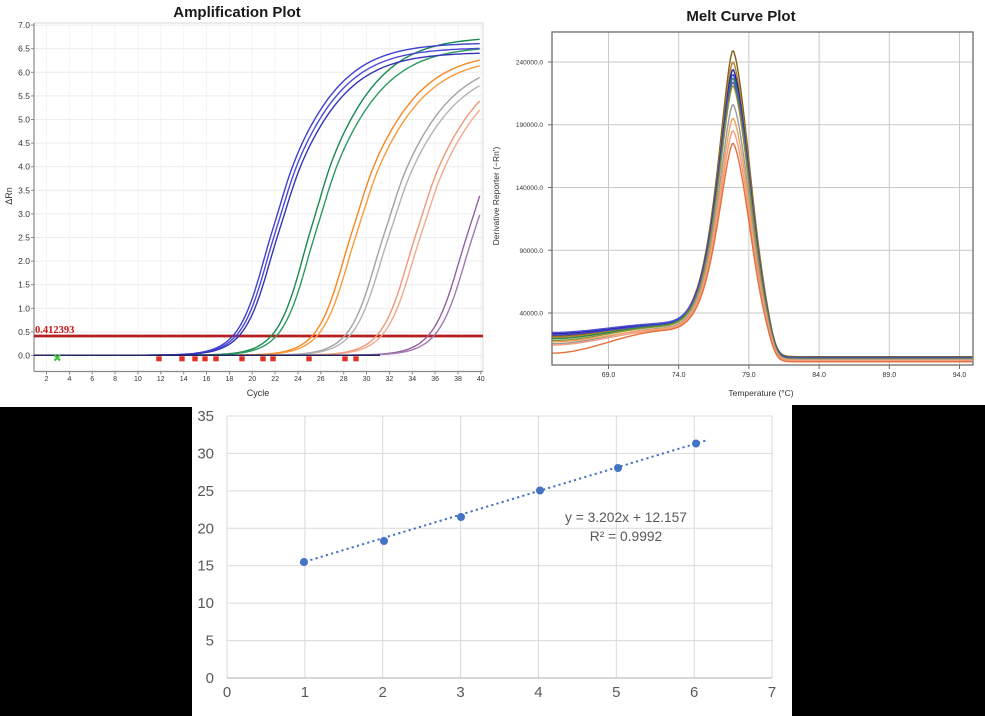  What do you see at coordinates (9, 196) in the screenshot?
I see `svg-text: ΔRn` at bounding box center [9, 196].